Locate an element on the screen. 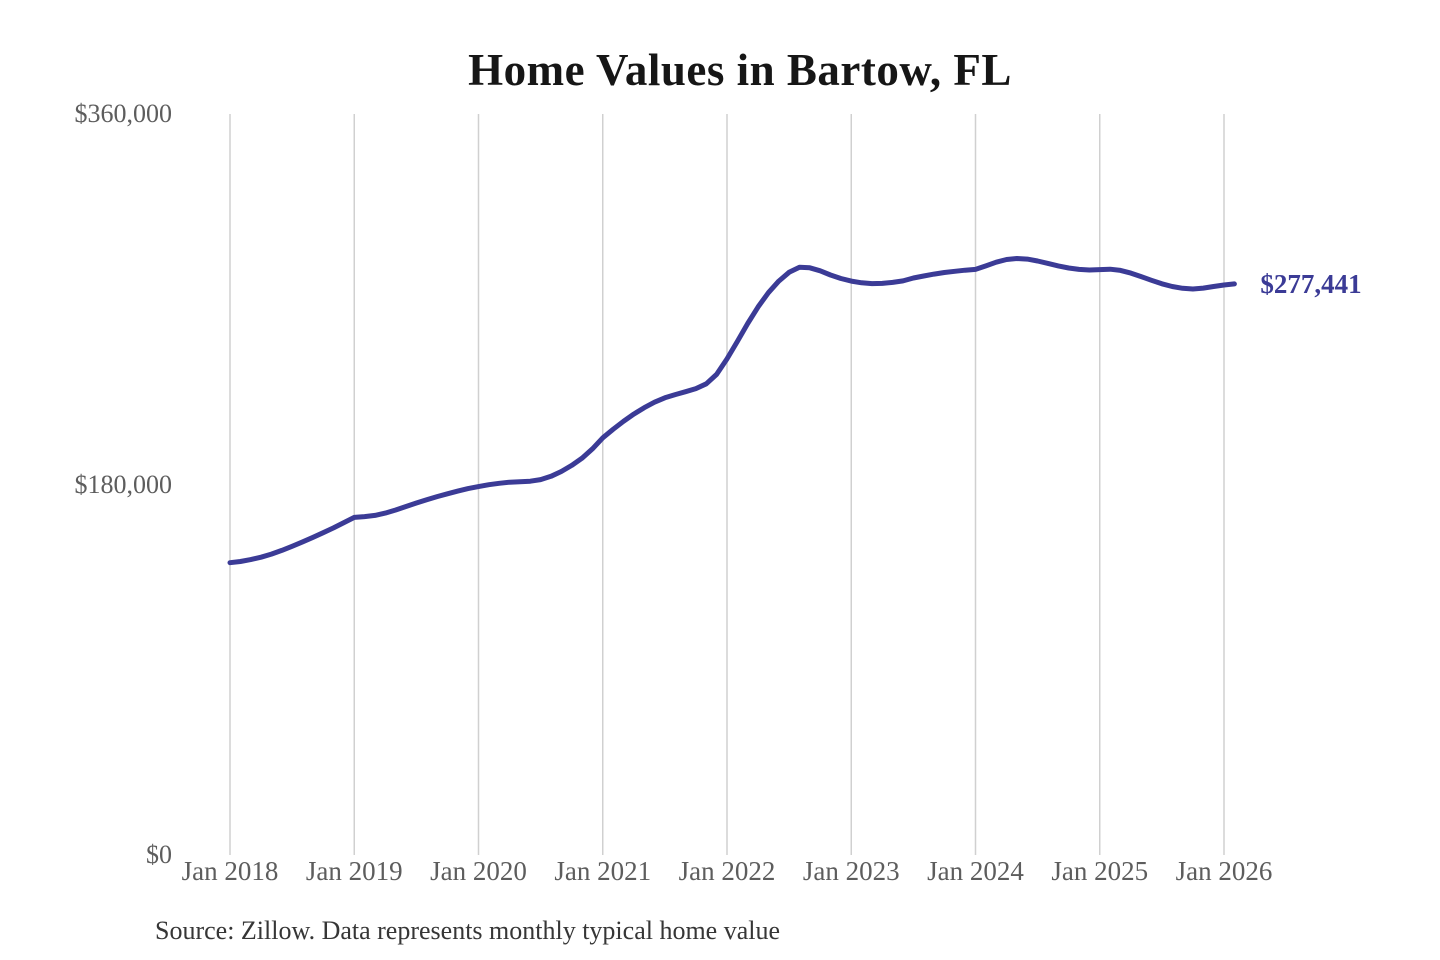  y-tick-label: $360,000 is located at coordinates (123, 113).